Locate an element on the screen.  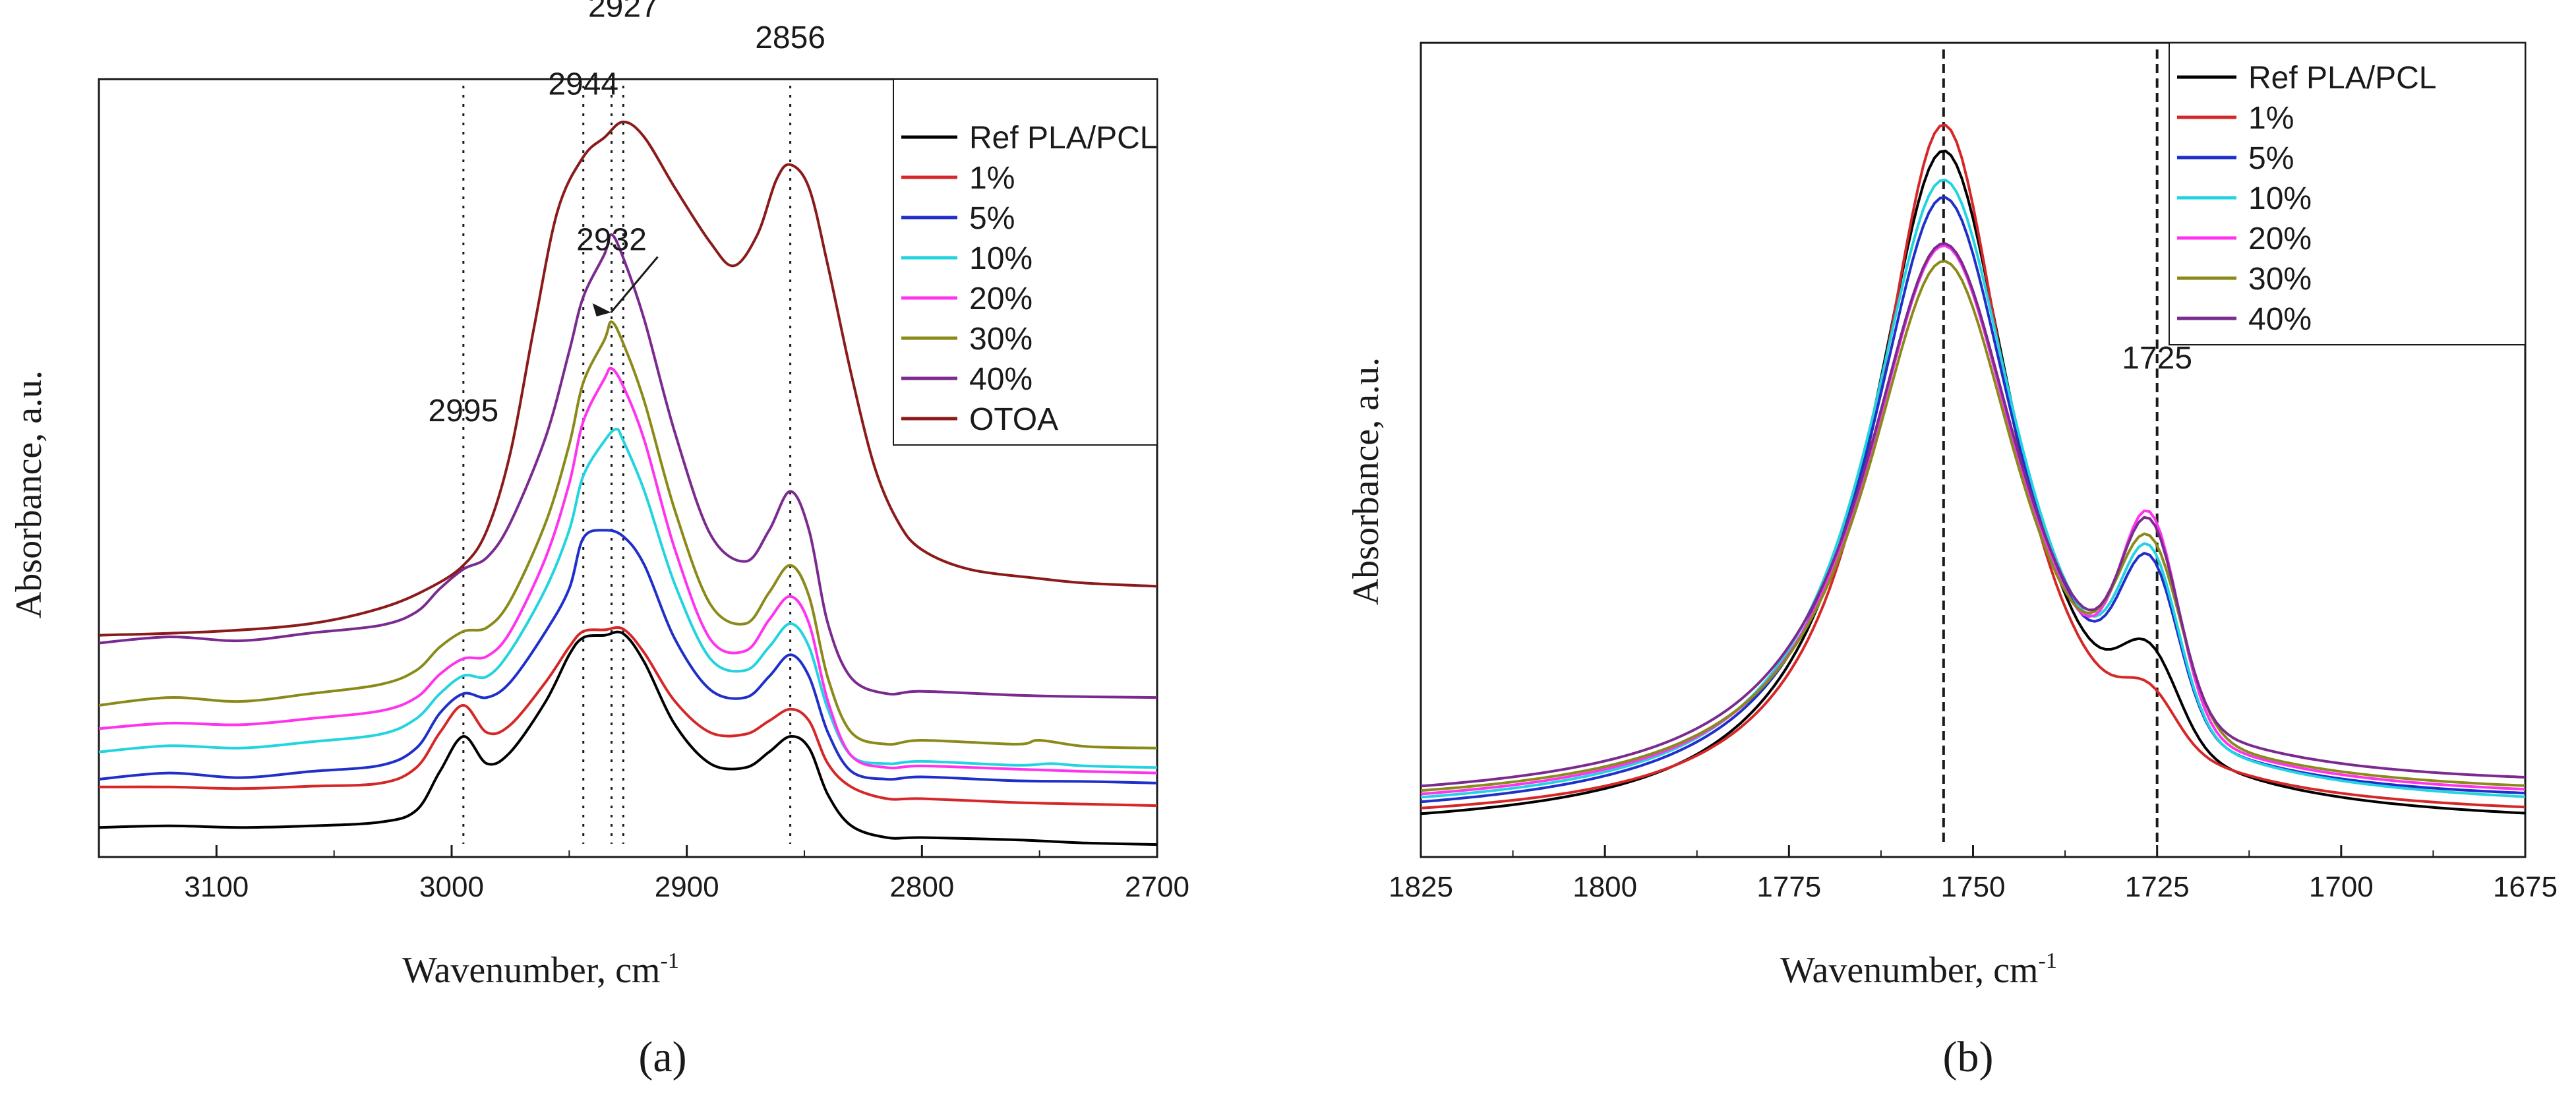
panel-a-x-tick-label: 2800 is located at coordinates (921, 887).